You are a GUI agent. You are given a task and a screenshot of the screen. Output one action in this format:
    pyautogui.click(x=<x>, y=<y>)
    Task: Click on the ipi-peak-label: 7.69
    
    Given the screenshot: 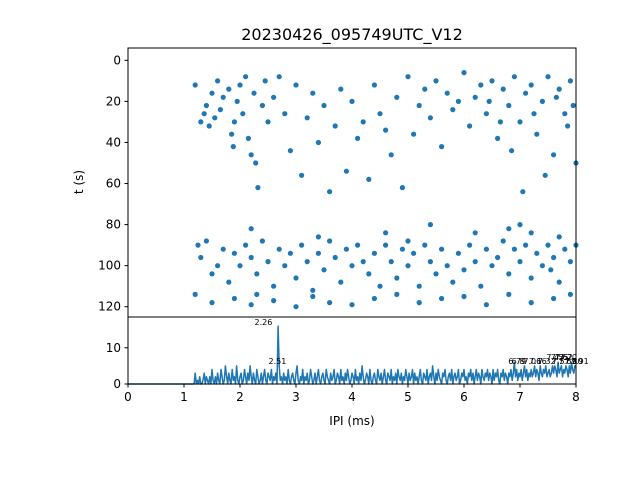 What is the action you would take?
    pyautogui.click(x=568, y=361)
    